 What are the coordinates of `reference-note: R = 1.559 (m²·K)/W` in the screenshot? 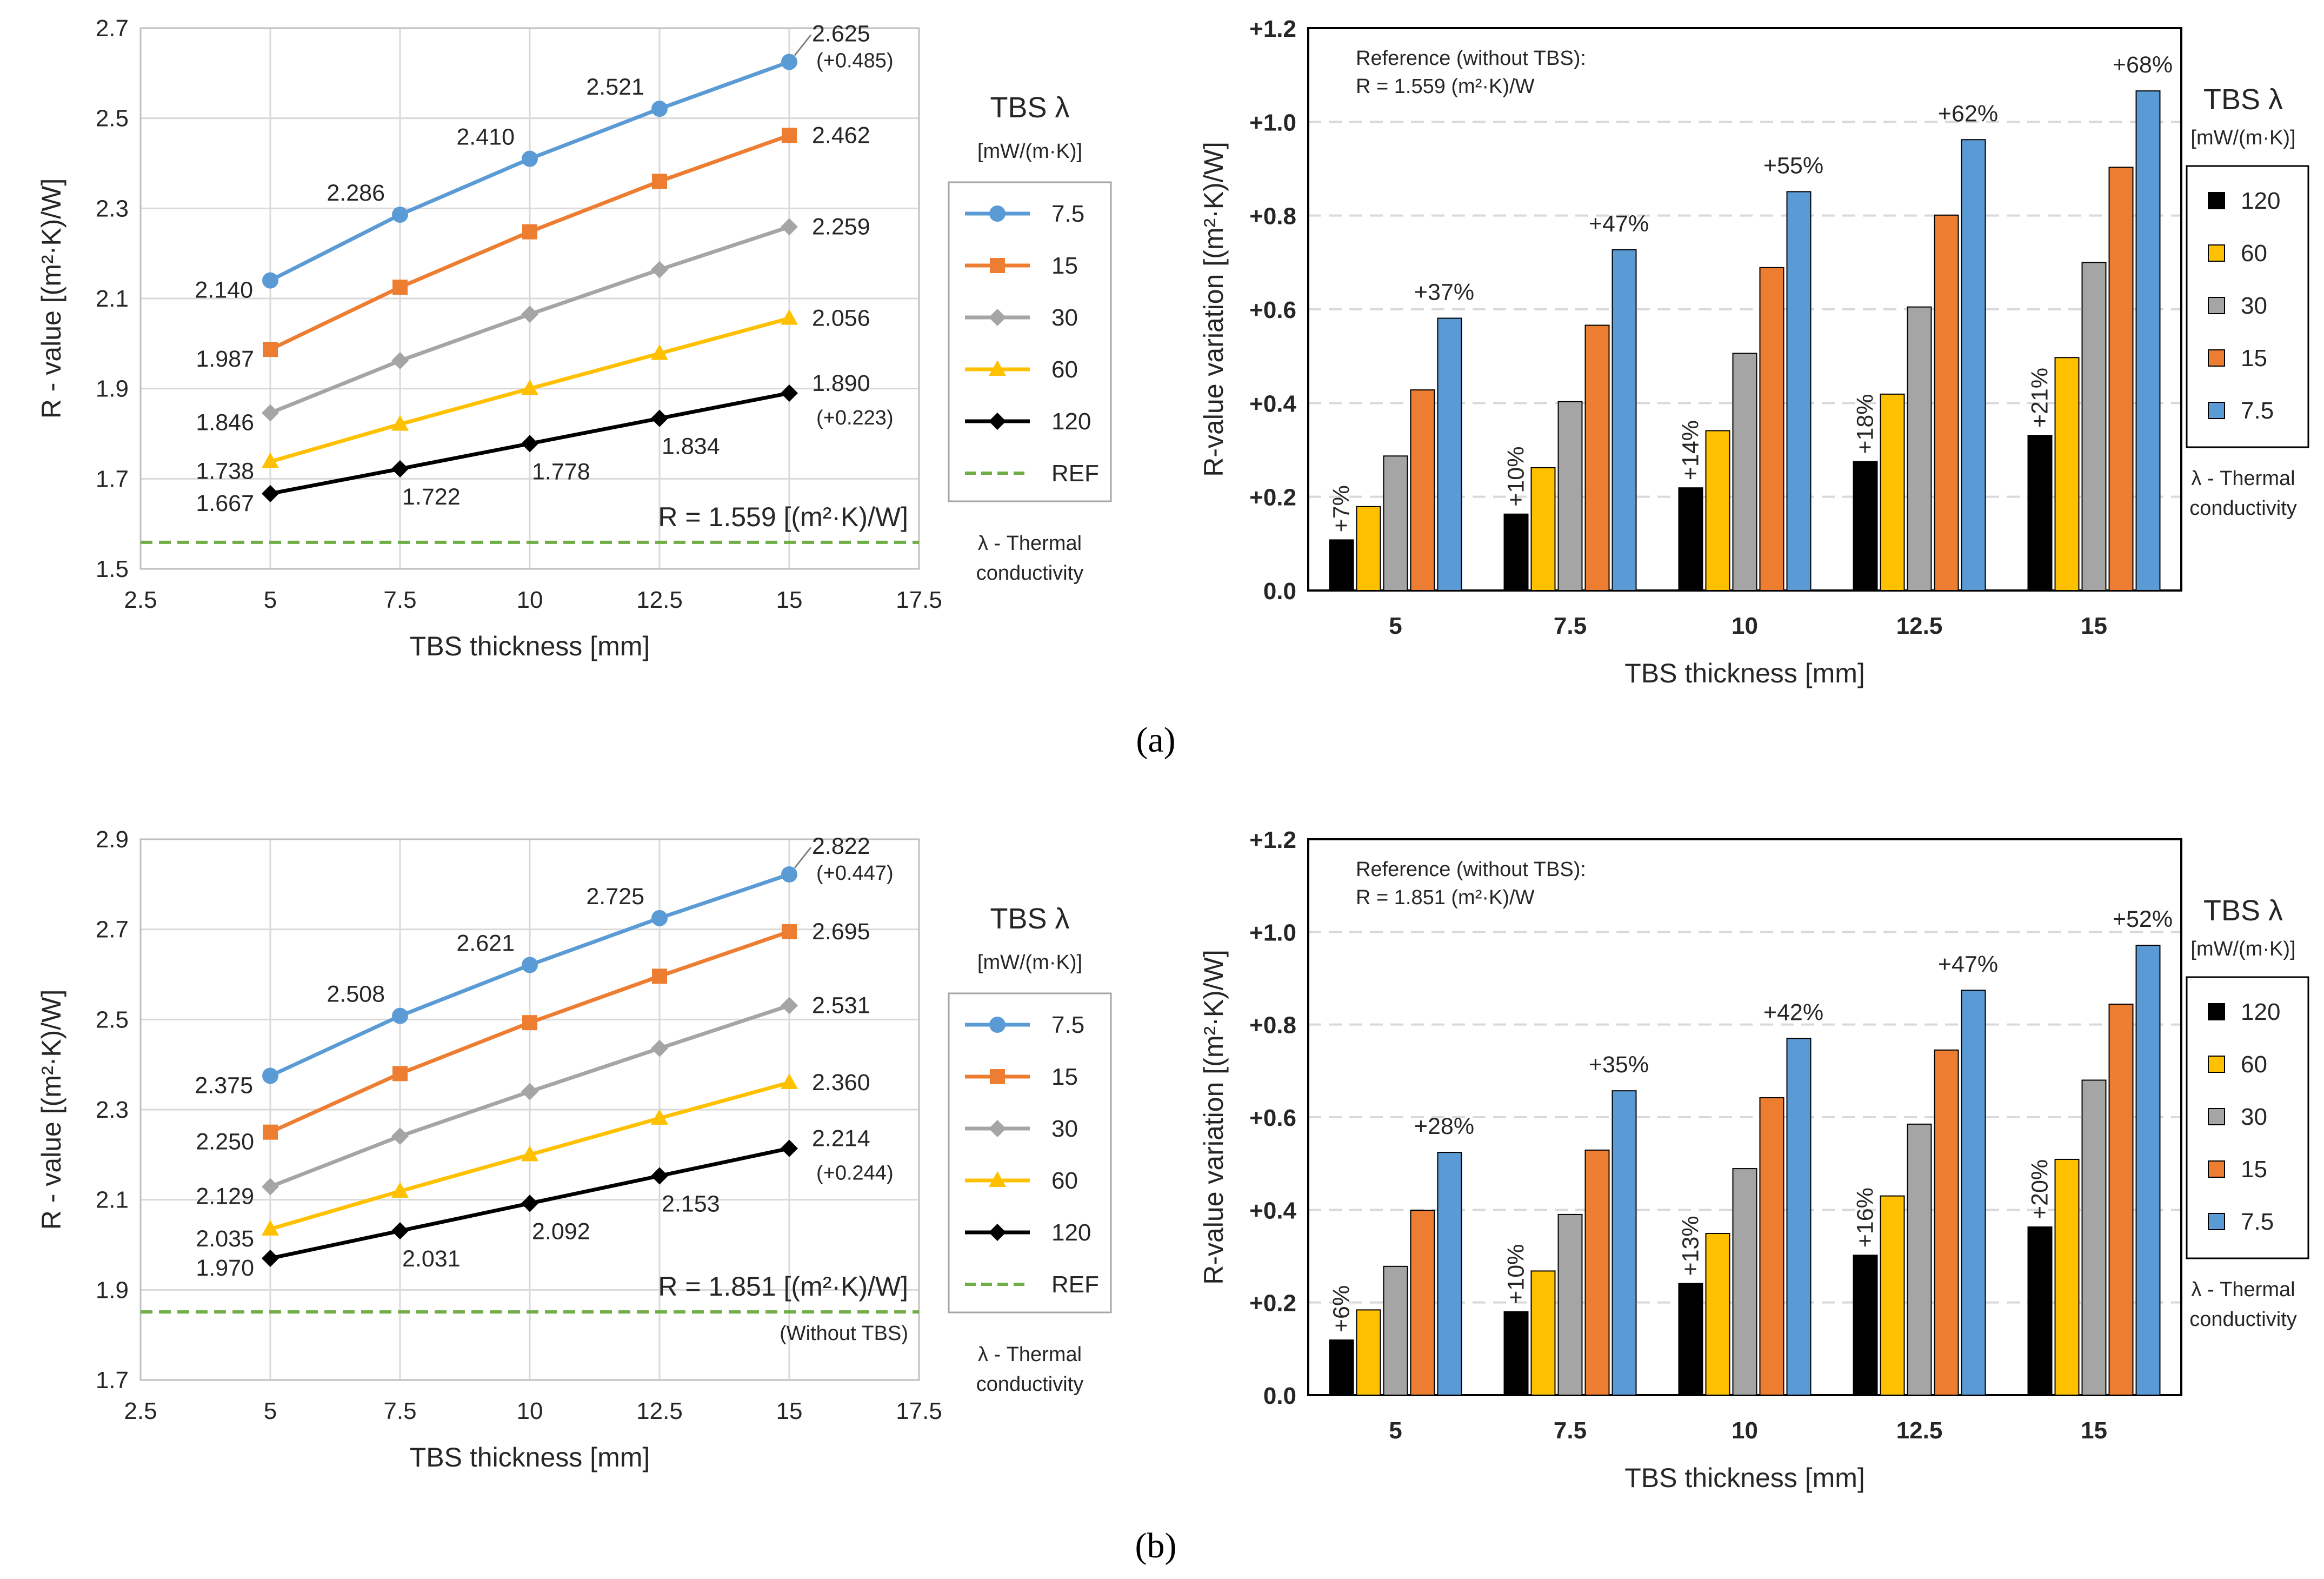 It's located at (1445, 86).